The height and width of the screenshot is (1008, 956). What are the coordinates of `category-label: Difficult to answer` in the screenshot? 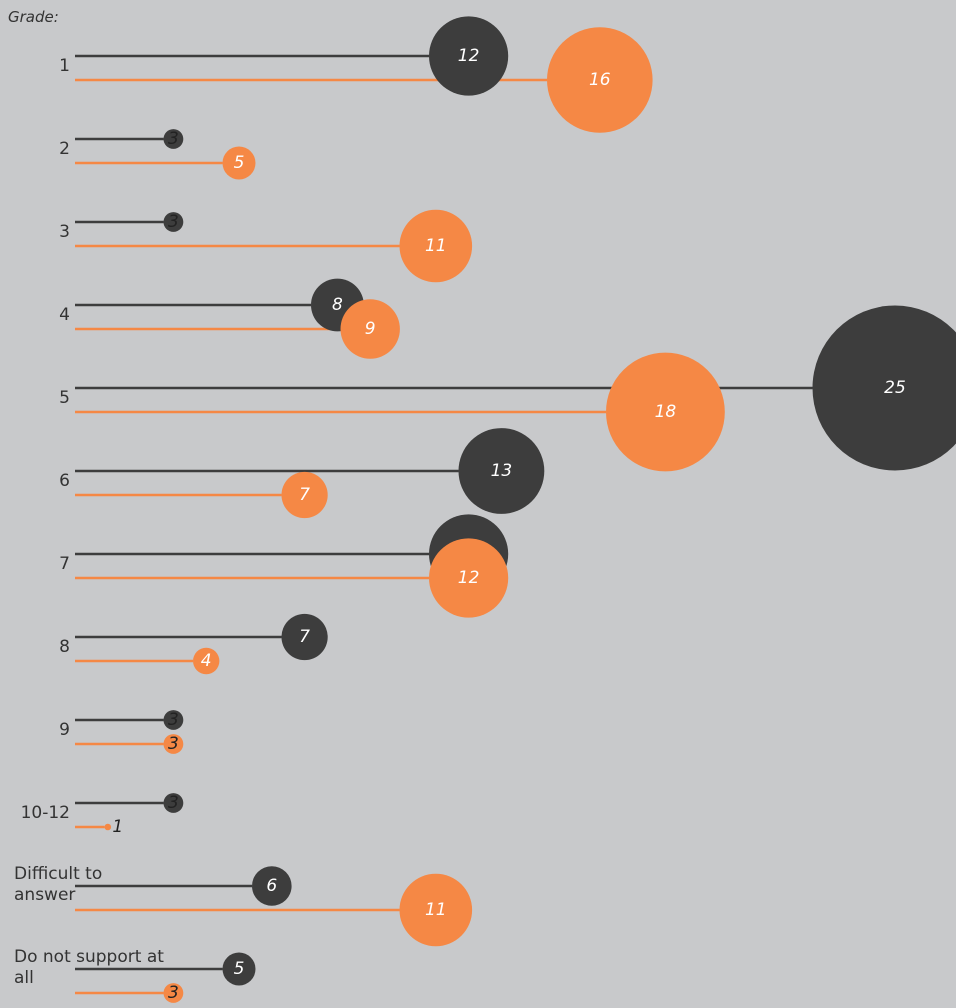 It's located at (58, 884).